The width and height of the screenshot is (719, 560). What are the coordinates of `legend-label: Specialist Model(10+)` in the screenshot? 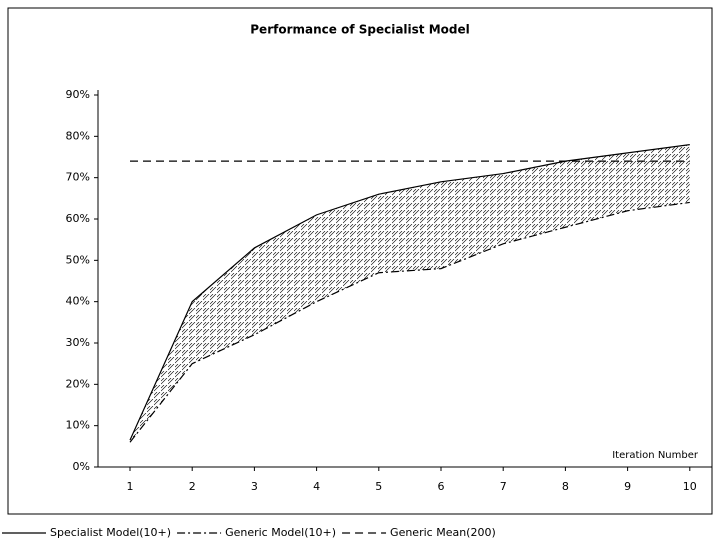 It's located at (110, 532).